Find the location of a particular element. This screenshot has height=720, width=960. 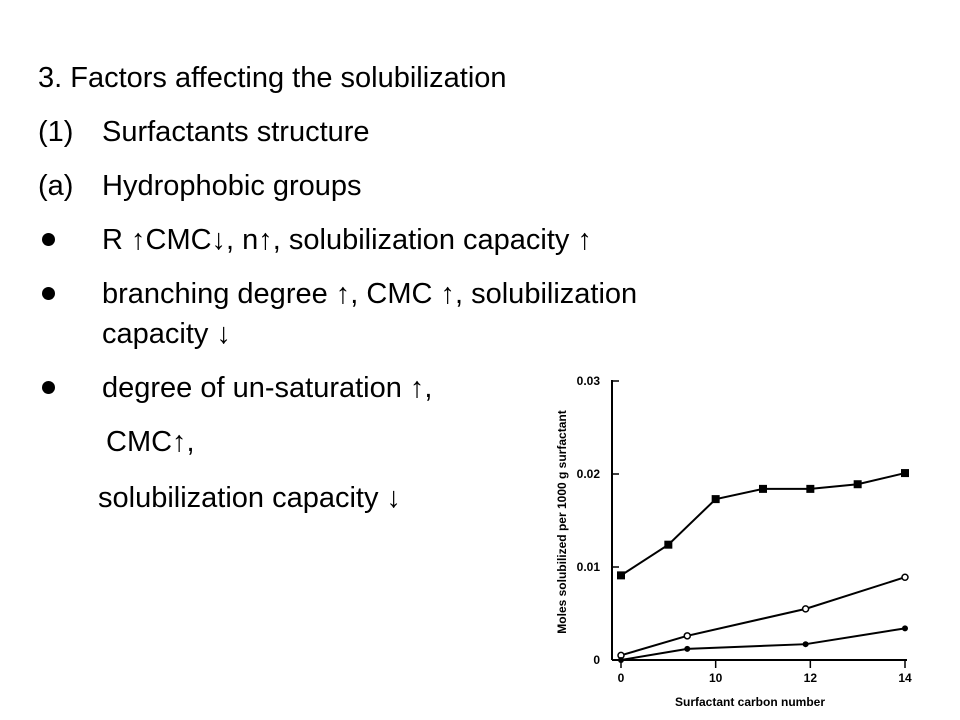

x-tick-label: 12 is located at coordinates (811, 678).